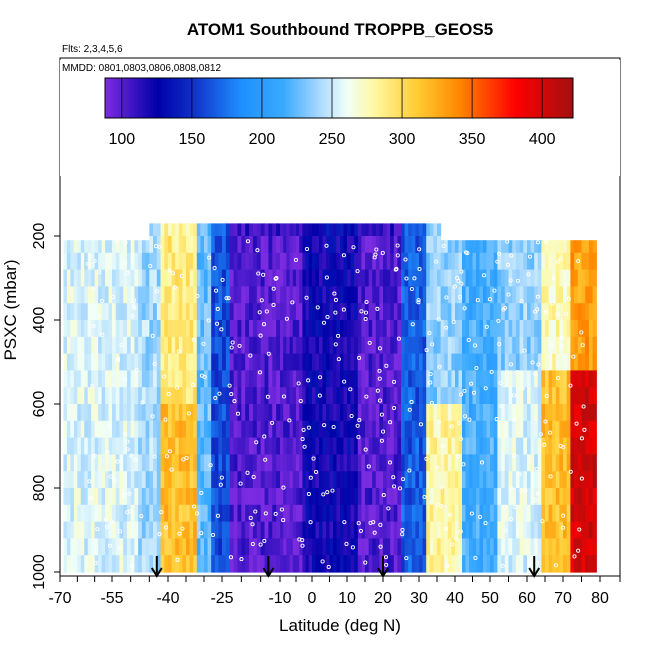 The image size is (650, 650). Describe the element at coordinates (39, 488) in the screenshot. I see `y-tick-label: 800` at that location.